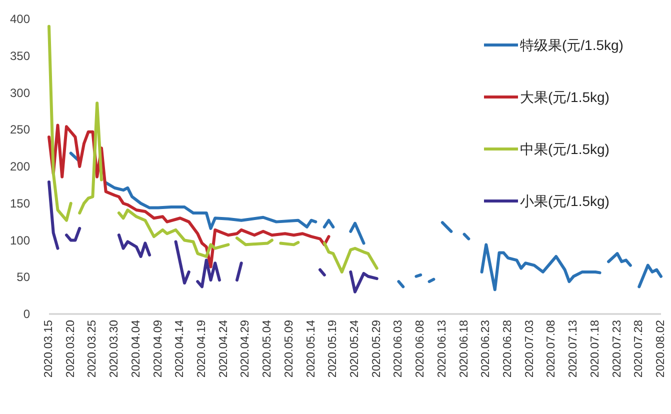 The image size is (671, 414). I want to click on x-tick-label: 2020.03.30, so click(114, 349).